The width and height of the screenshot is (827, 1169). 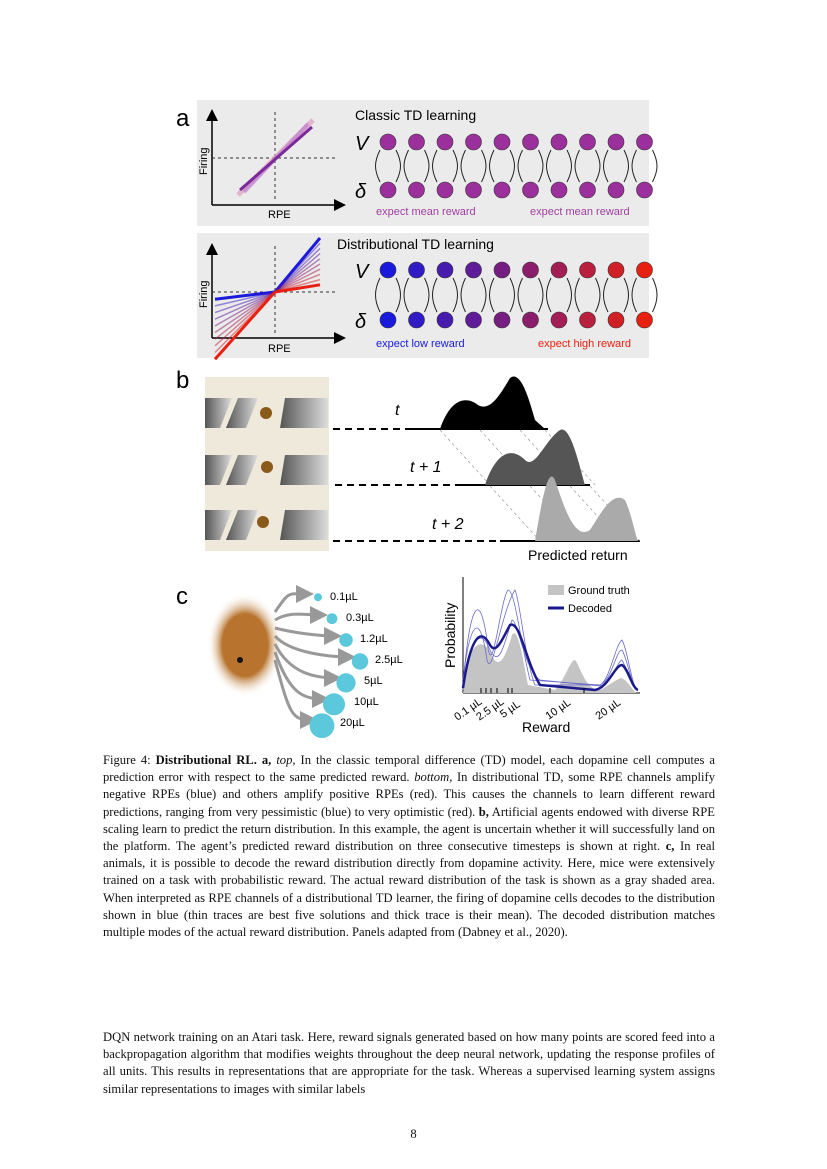 What do you see at coordinates (352, 723) in the screenshot?
I see `reward-label: 20µL` at bounding box center [352, 723].